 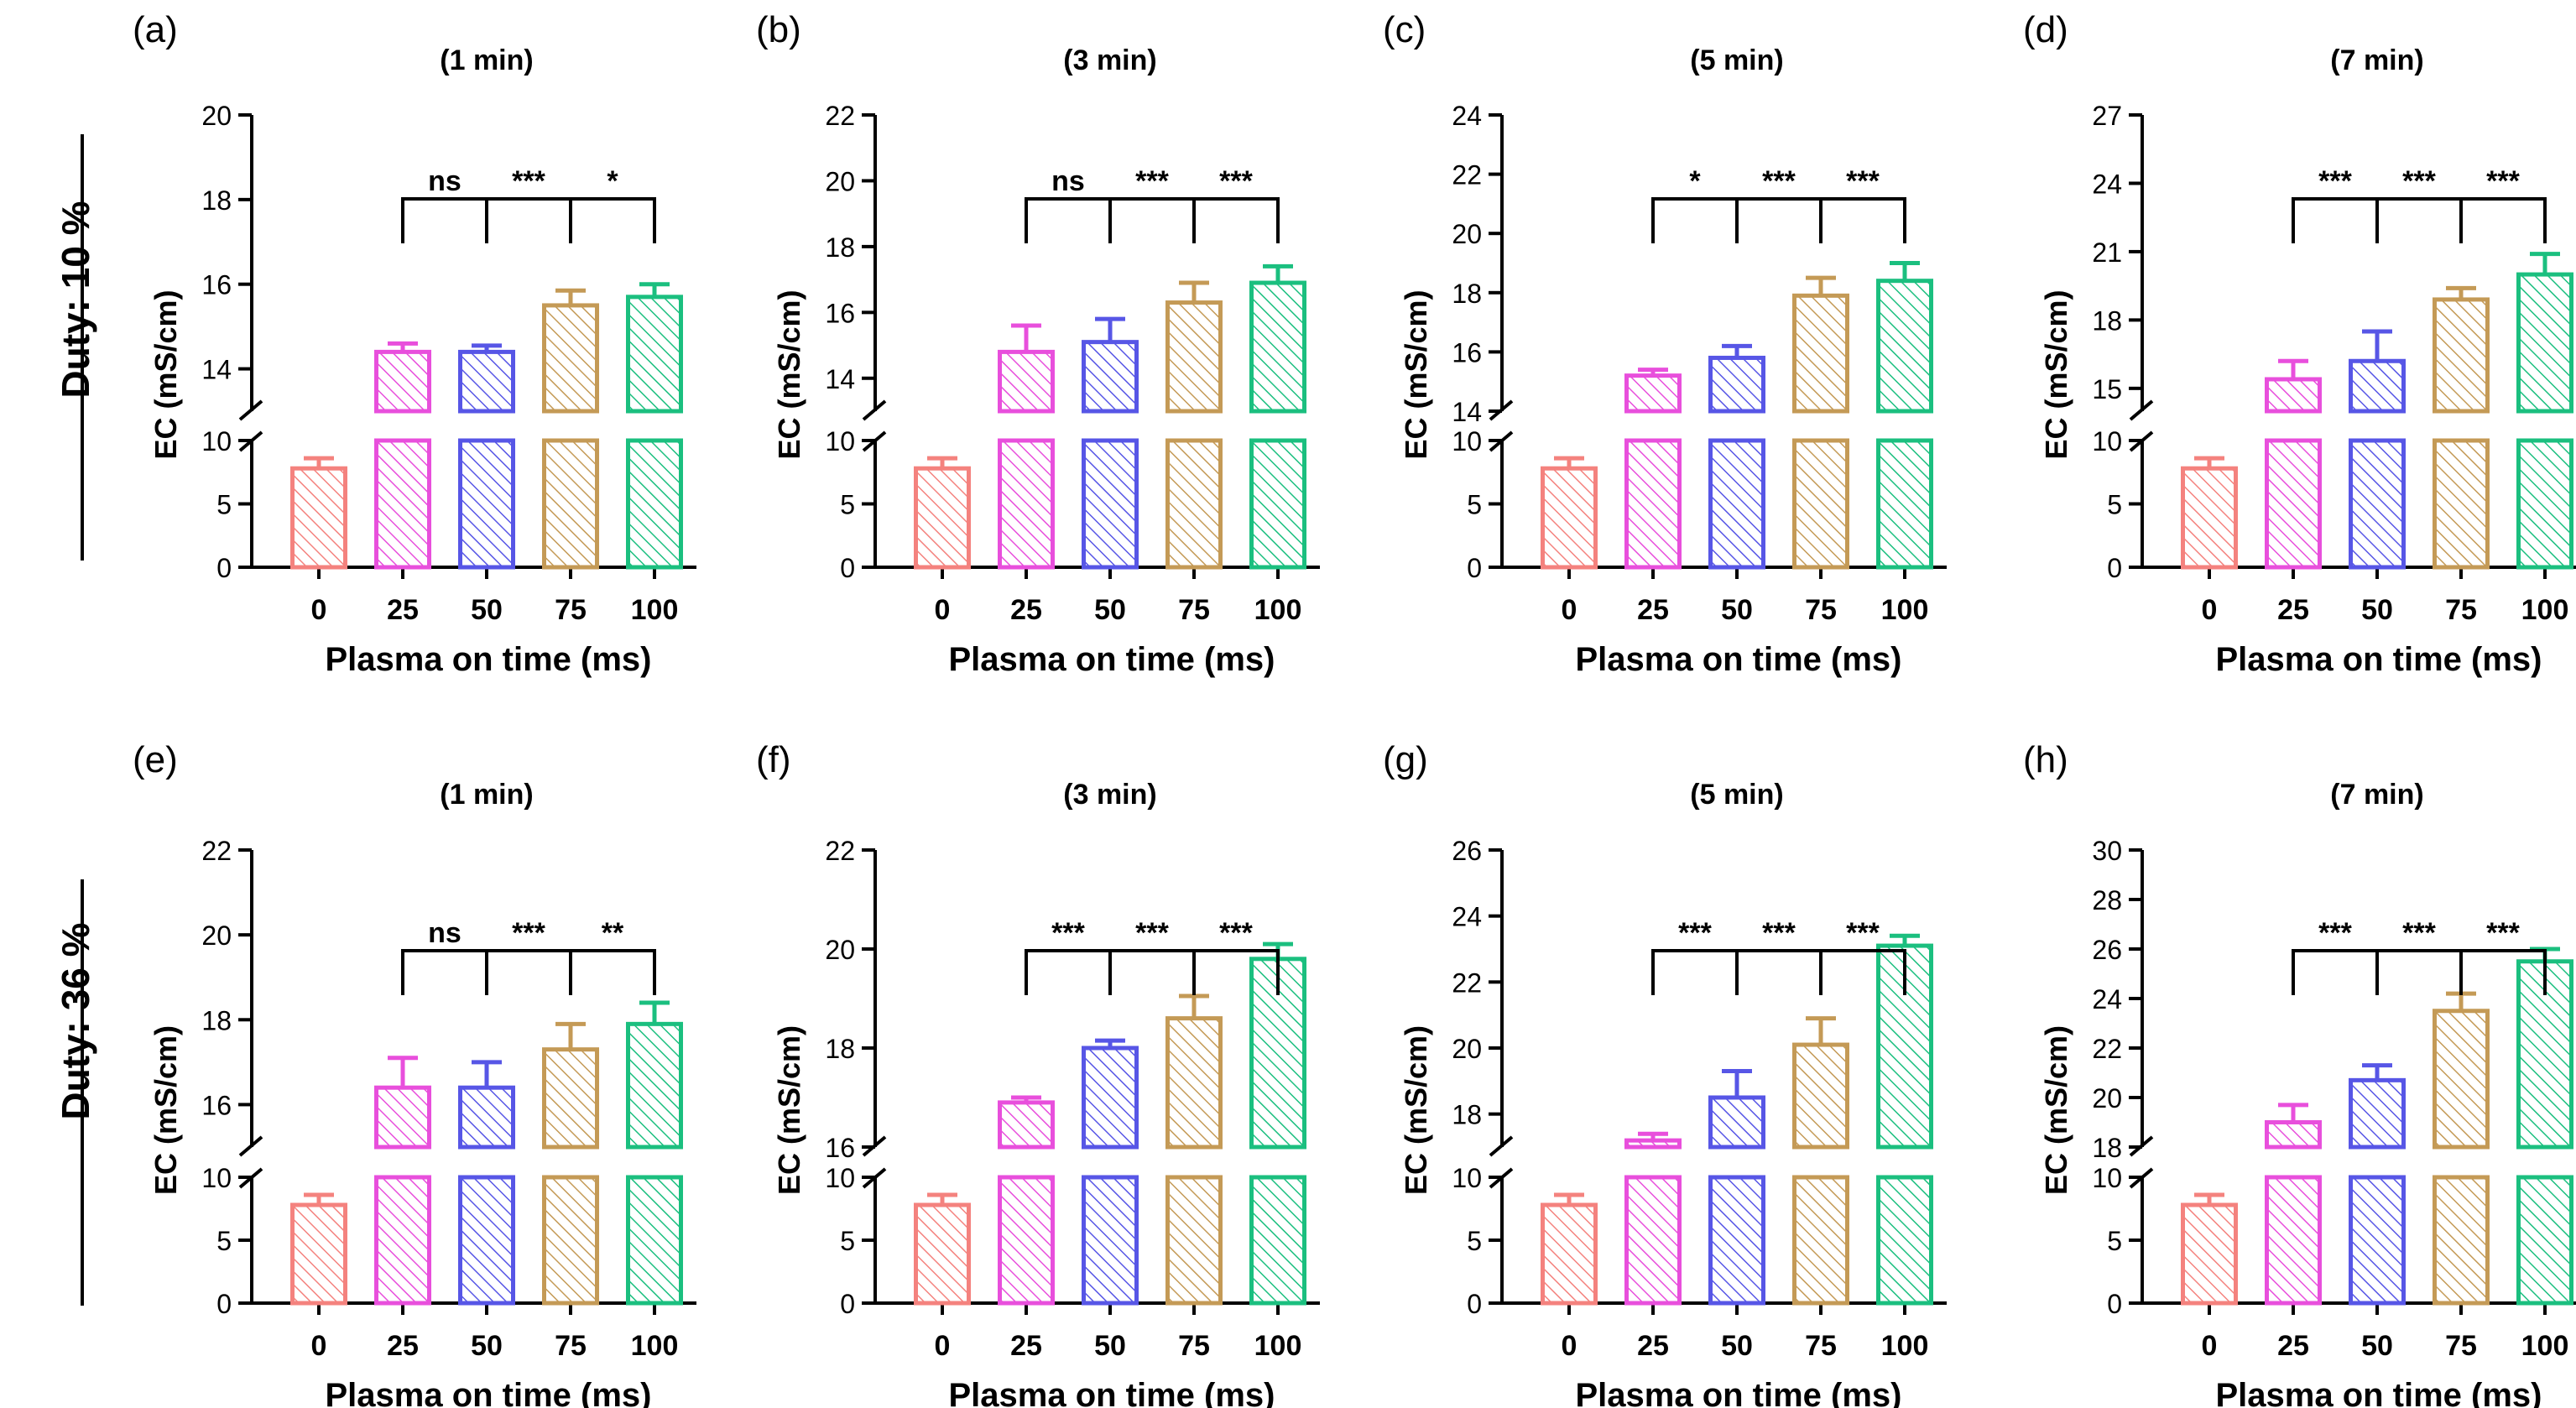 I want to click on significance-label: *, so click(x=612, y=181).